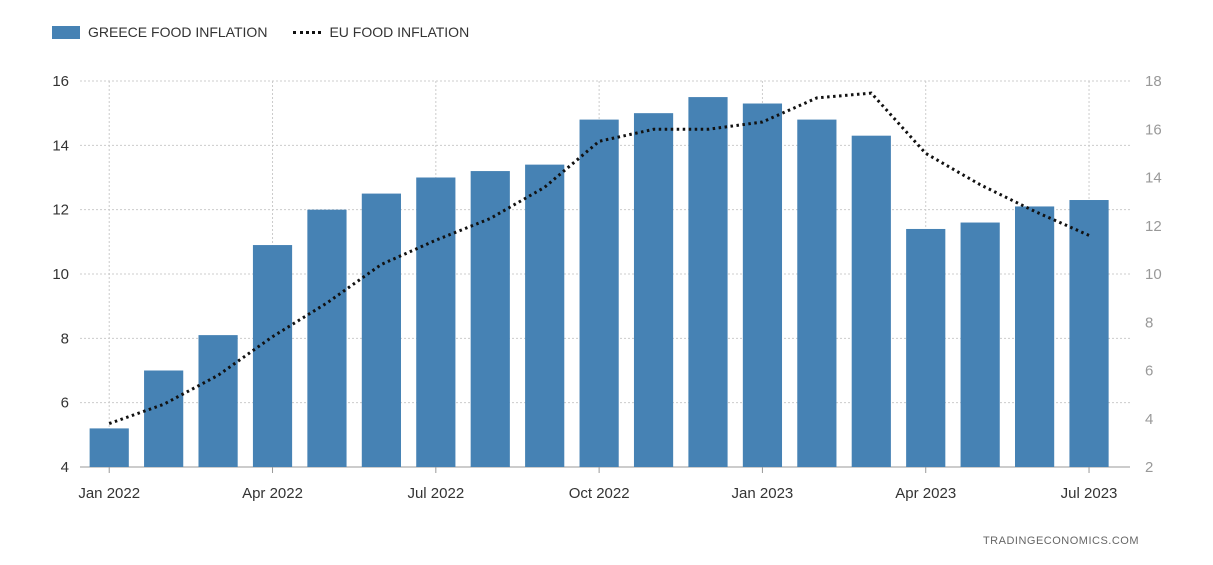 This screenshot has width=1213, height=565. I want to click on y-right-tick-label: 14, so click(1153, 178).